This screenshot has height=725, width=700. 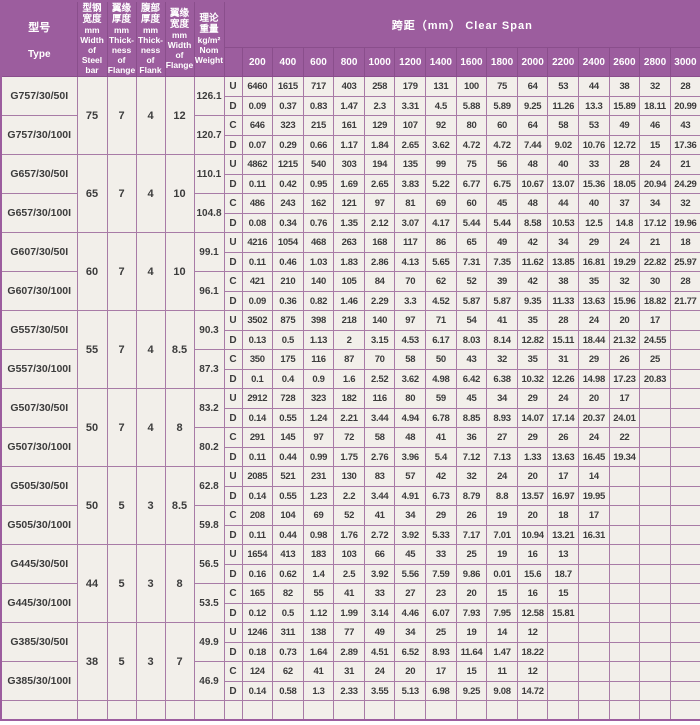 I want to click on steel-width-cell: 60, so click(x=92, y=272).